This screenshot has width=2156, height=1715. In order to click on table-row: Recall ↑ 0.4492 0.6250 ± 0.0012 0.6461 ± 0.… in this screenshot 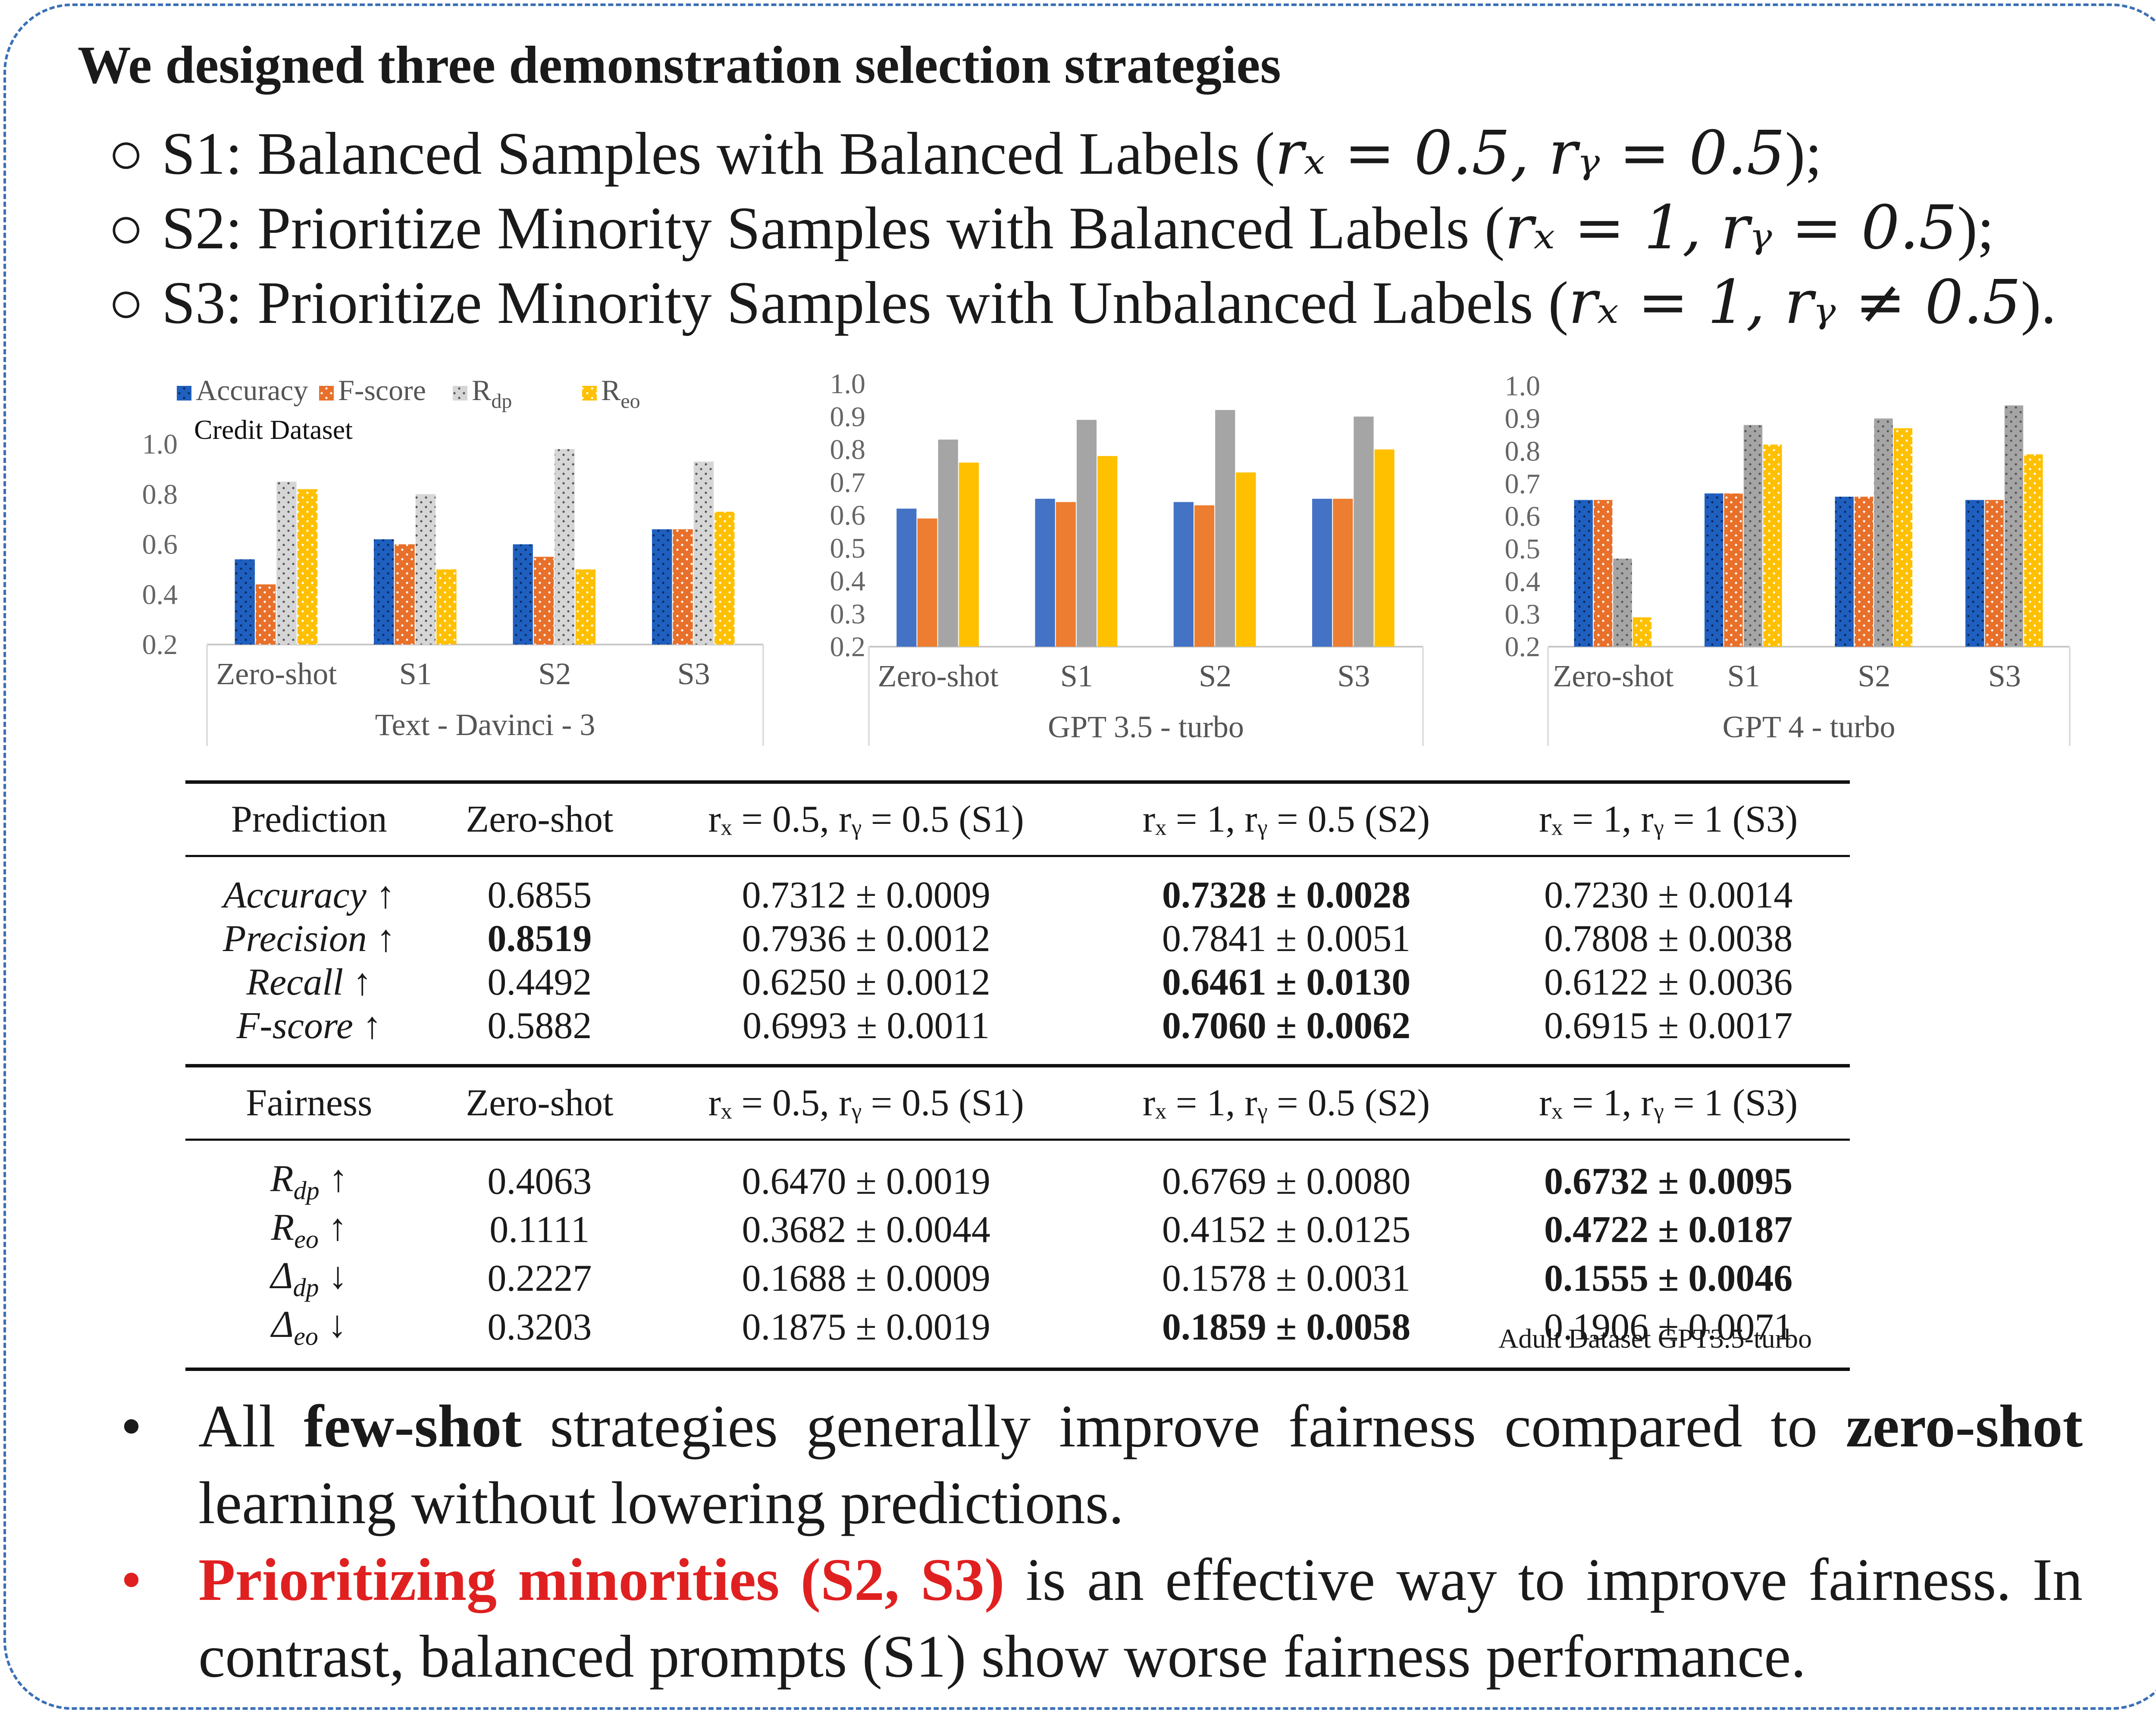, I will do `click(1017, 983)`.